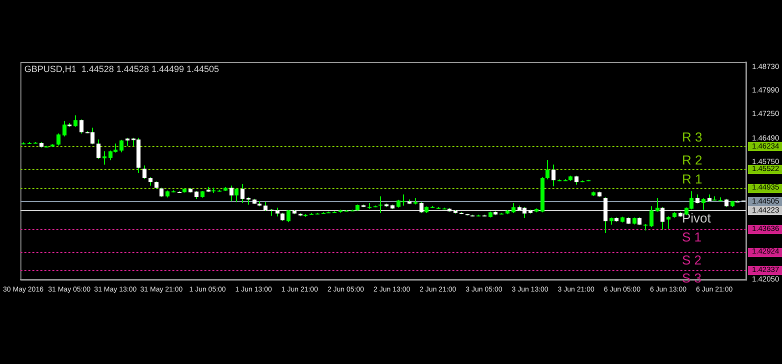  I want to click on ref-line-label: R 1, so click(692, 179).